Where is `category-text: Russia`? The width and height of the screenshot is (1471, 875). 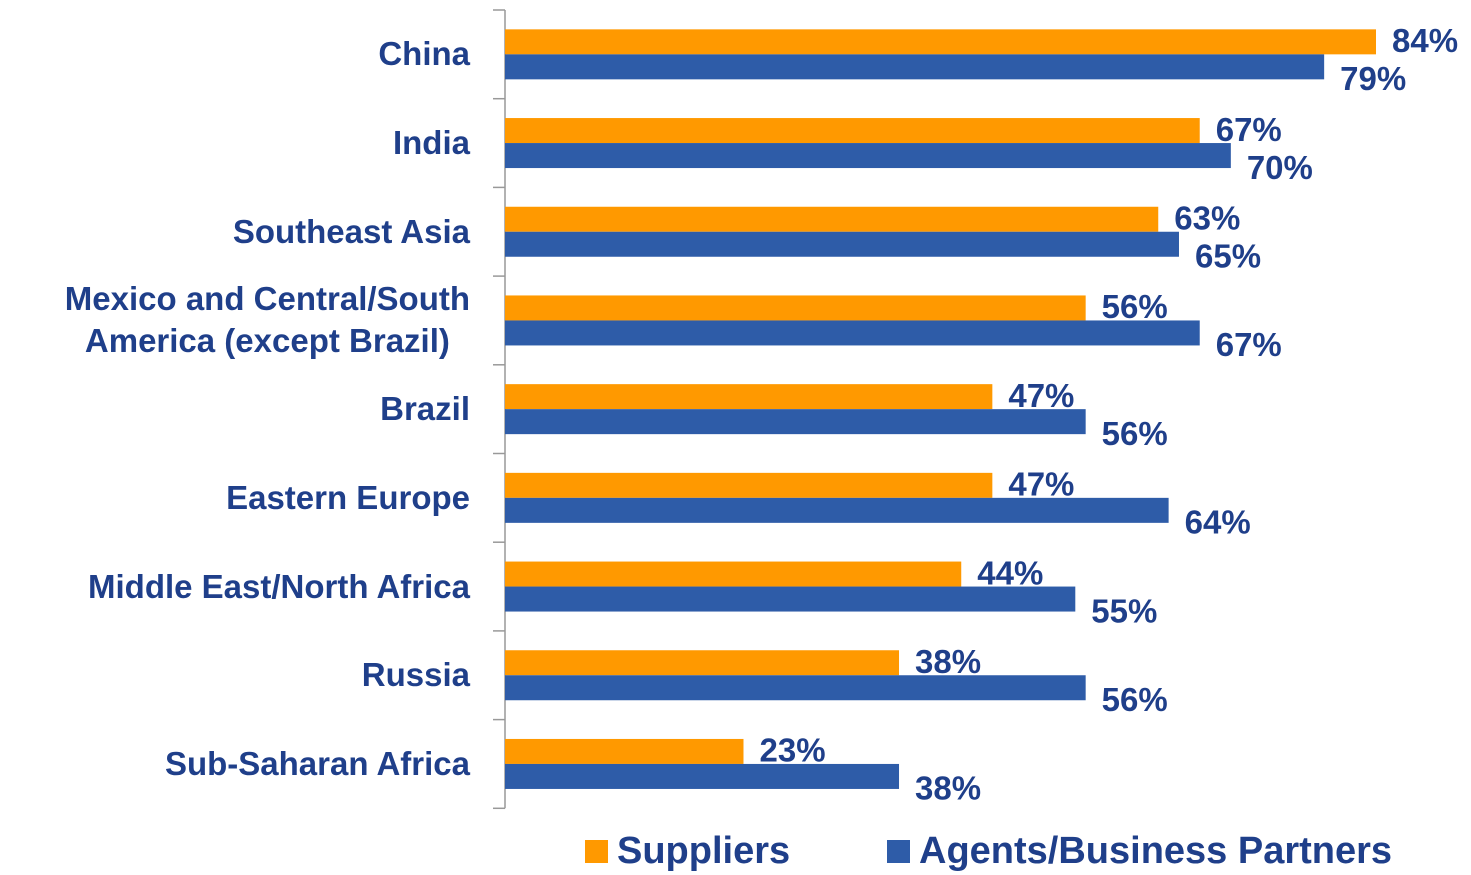 category-text: Russia is located at coordinates (415, 675).